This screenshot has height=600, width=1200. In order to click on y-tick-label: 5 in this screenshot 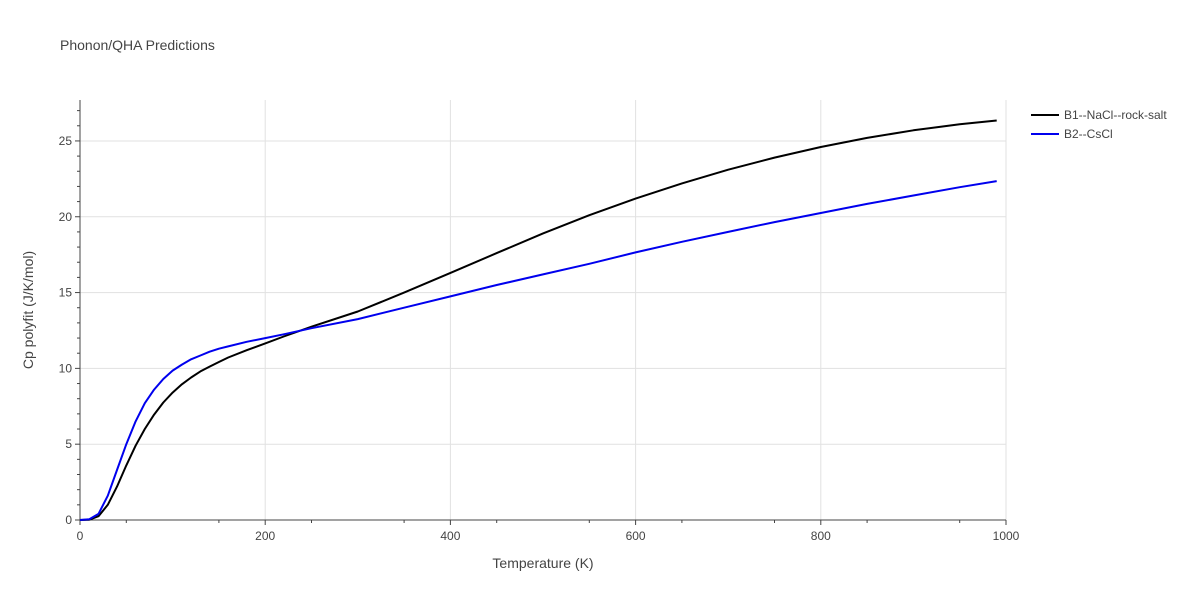, I will do `click(68, 444)`.